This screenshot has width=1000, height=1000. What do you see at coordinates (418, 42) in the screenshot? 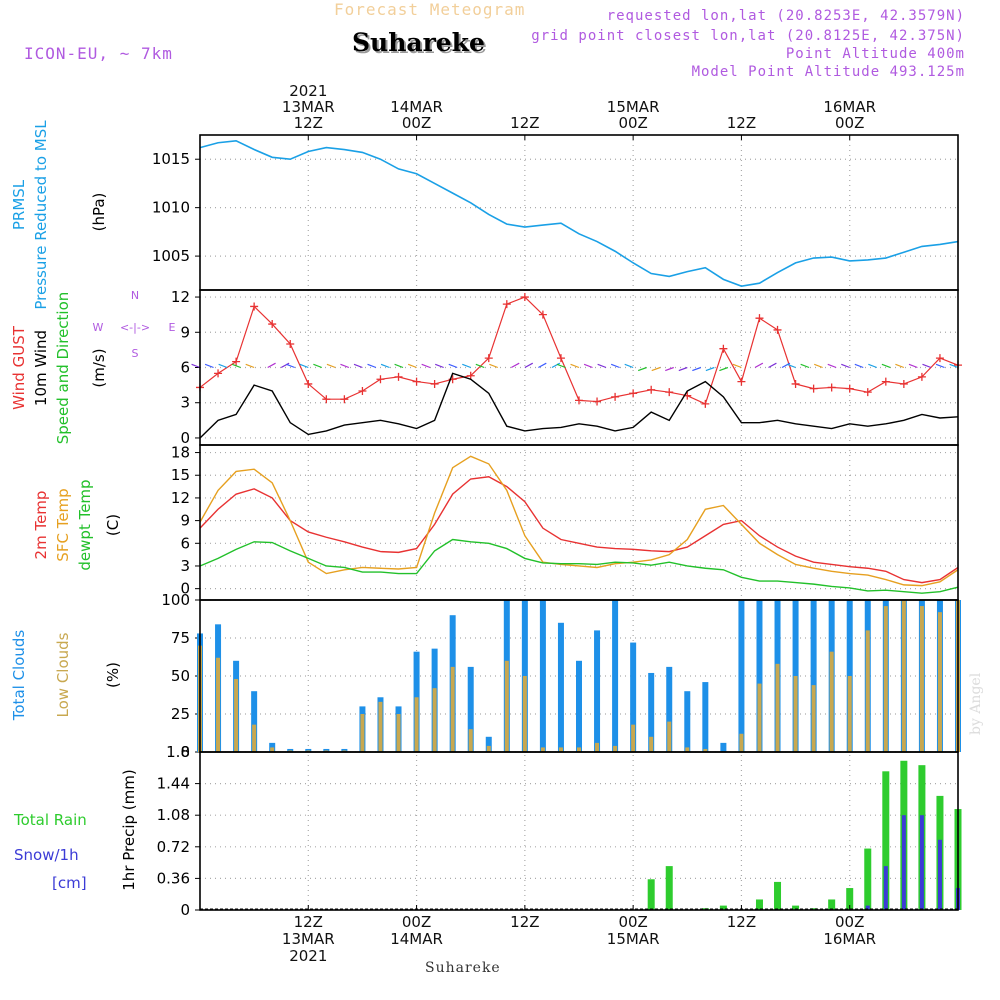
I see `location-title: Suhareke` at bounding box center [418, 42].